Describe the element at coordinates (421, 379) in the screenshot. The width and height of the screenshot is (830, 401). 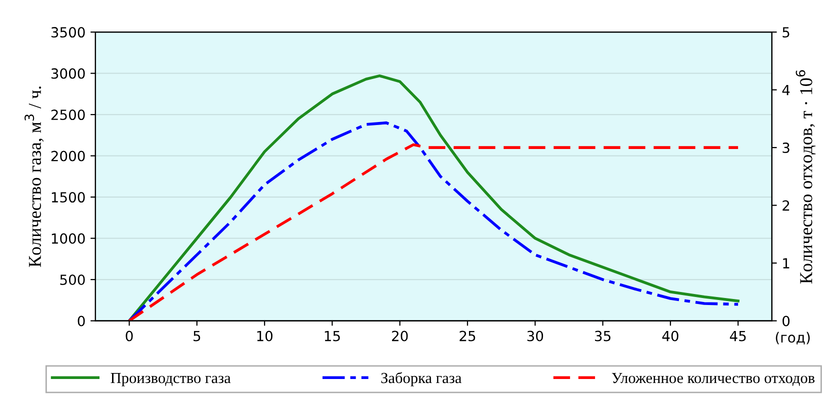
I see `legend-label: Заборка газа` at that location.